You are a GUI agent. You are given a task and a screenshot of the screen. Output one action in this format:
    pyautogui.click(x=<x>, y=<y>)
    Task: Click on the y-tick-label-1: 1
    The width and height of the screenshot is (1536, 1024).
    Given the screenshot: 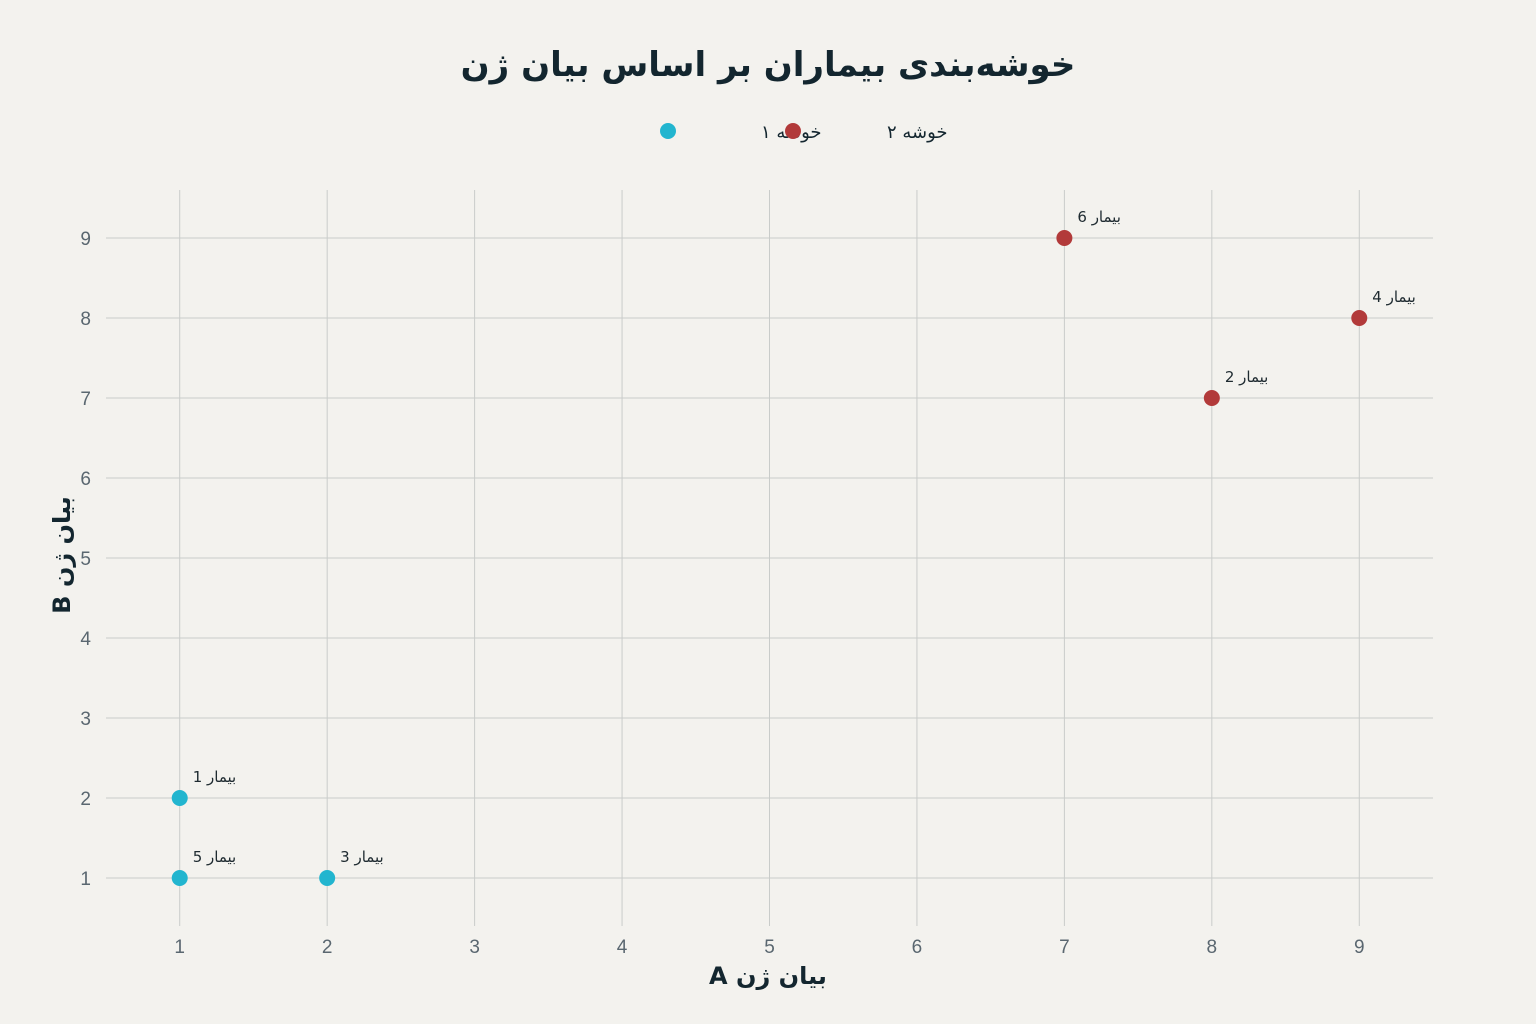 What is the action you would take?
    pyautogui.click(x=85, y=879)
    